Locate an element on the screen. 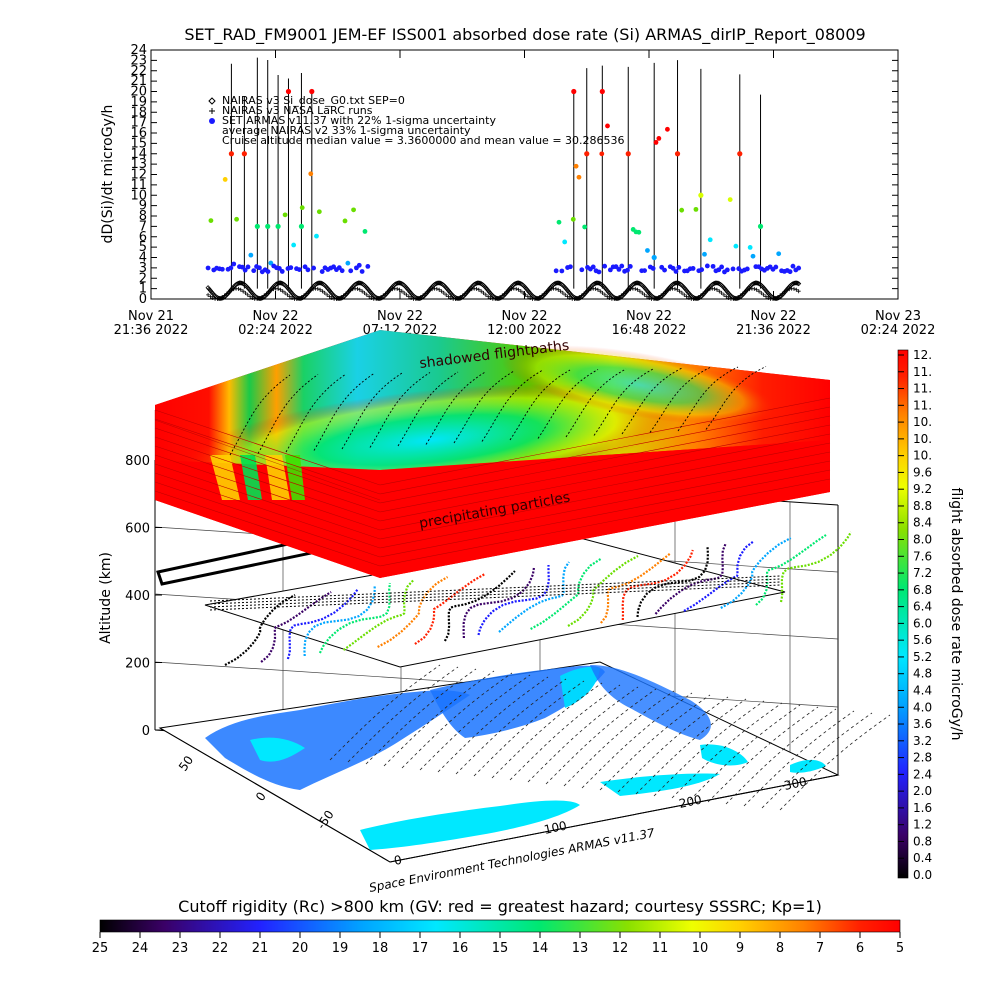 The height and width of the screenshot is (1004, 1000). cutoff-colorbar-tick-label: 18 is located at coordinates (380, 948).